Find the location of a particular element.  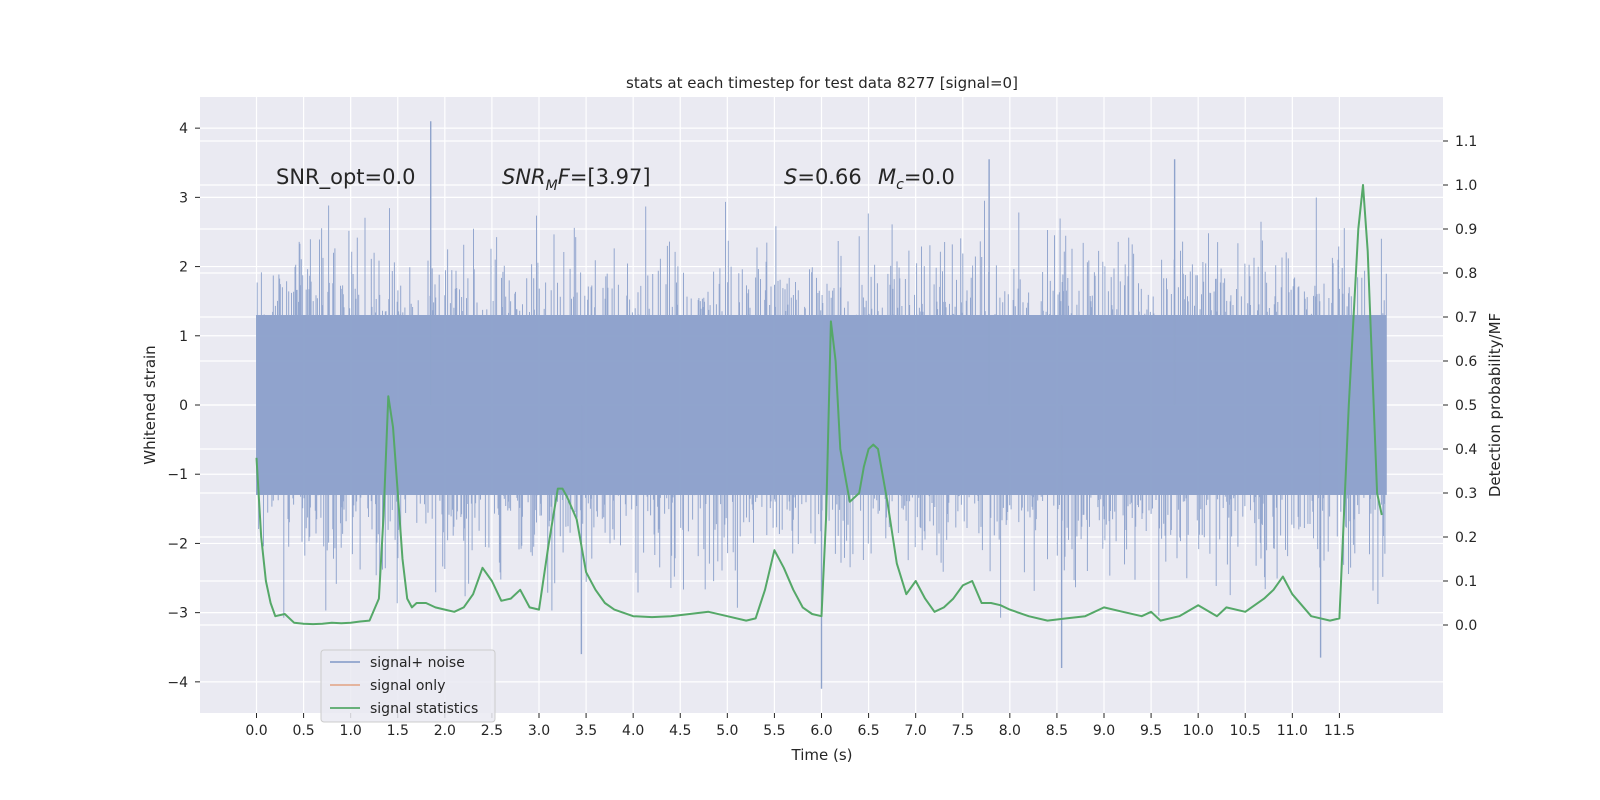

x-tick-label: 9.5 is located at coordinates (1151, 731).